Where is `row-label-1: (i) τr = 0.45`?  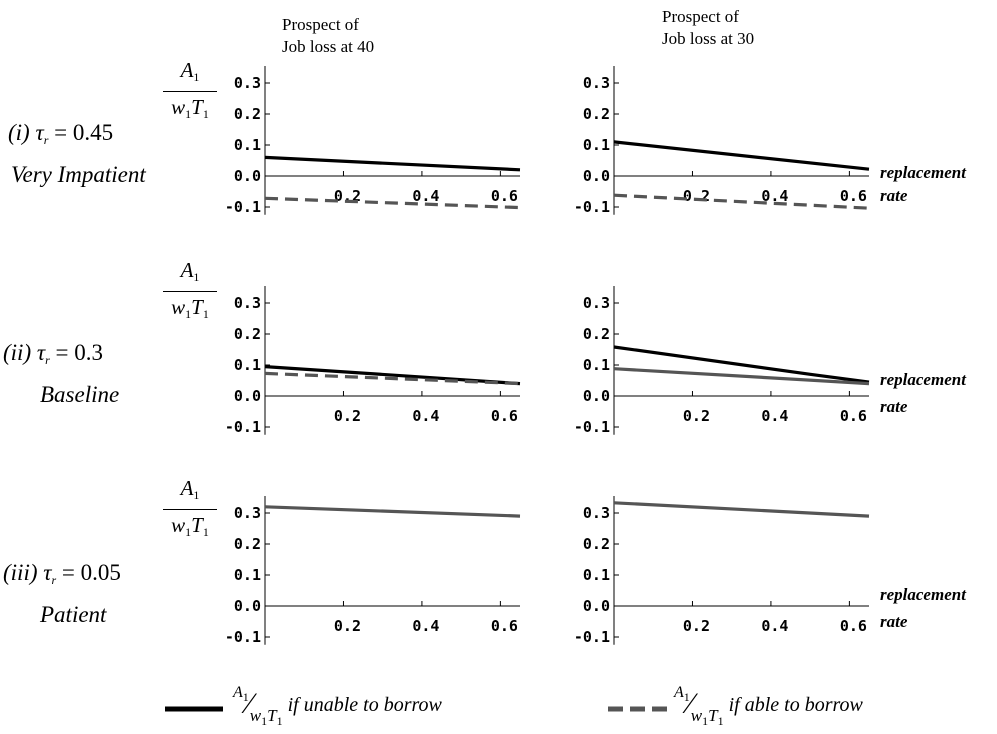
row-label-1: (i) τr = 0.45 is located at coordinates (60, 134).